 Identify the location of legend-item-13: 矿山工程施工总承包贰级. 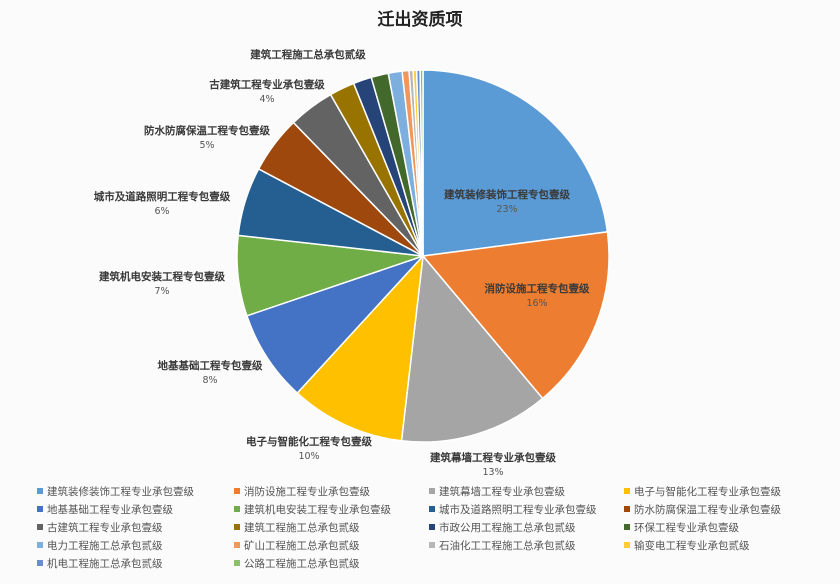
(302, 545).